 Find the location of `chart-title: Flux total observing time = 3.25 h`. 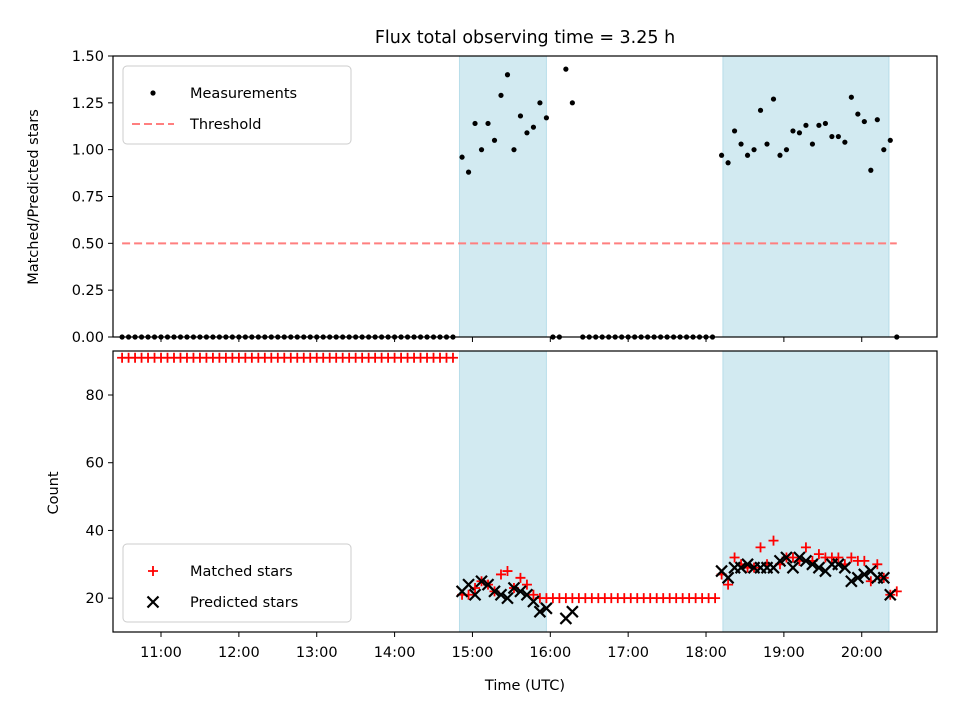

chart-title: Flux total observing time = 3.25 h is located at coordinates (525, 38).